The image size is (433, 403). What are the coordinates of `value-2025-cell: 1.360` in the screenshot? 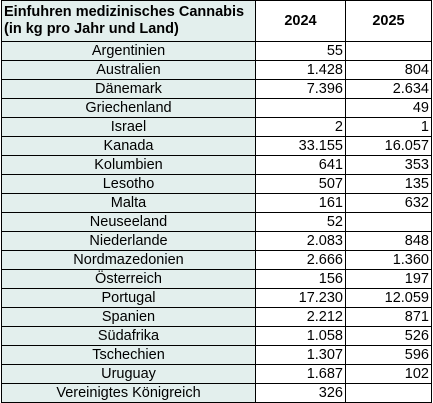 It's located at (388, 260).